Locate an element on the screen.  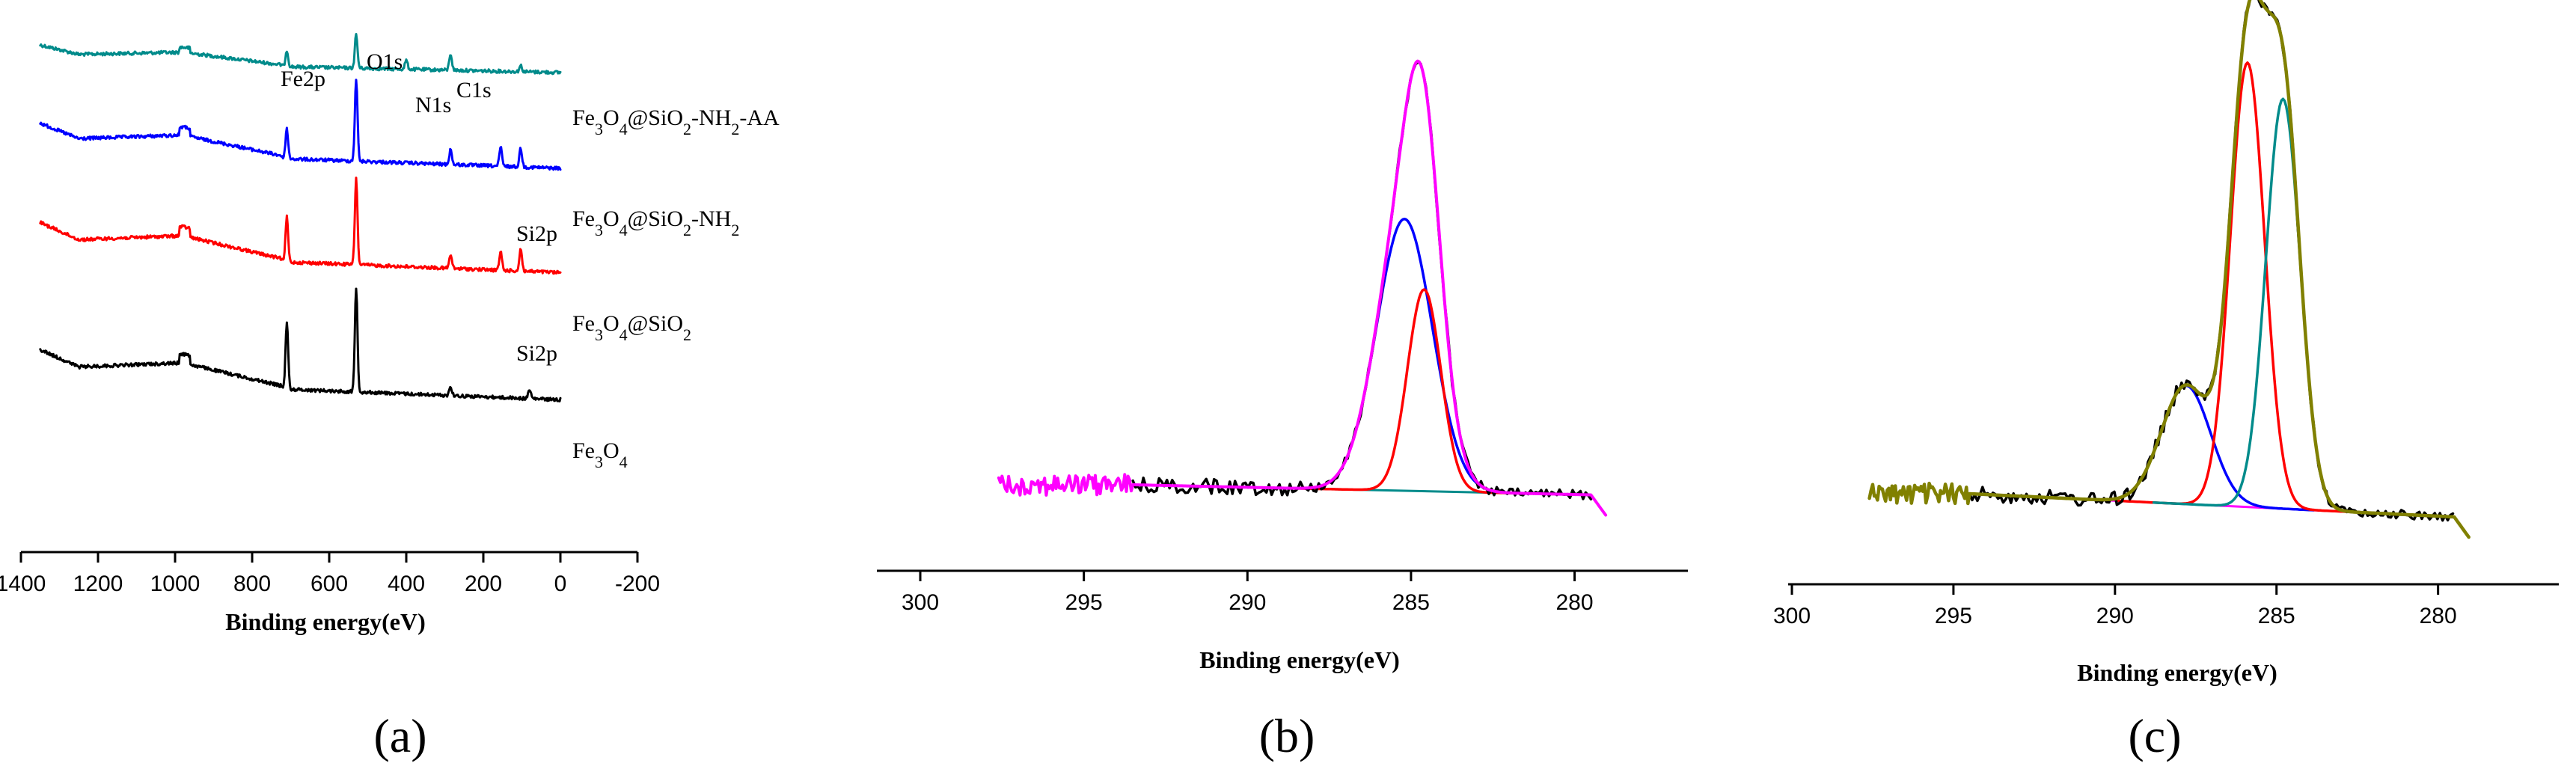
panel-b-tick-label: 280 is located at coordinates (1575, 602).